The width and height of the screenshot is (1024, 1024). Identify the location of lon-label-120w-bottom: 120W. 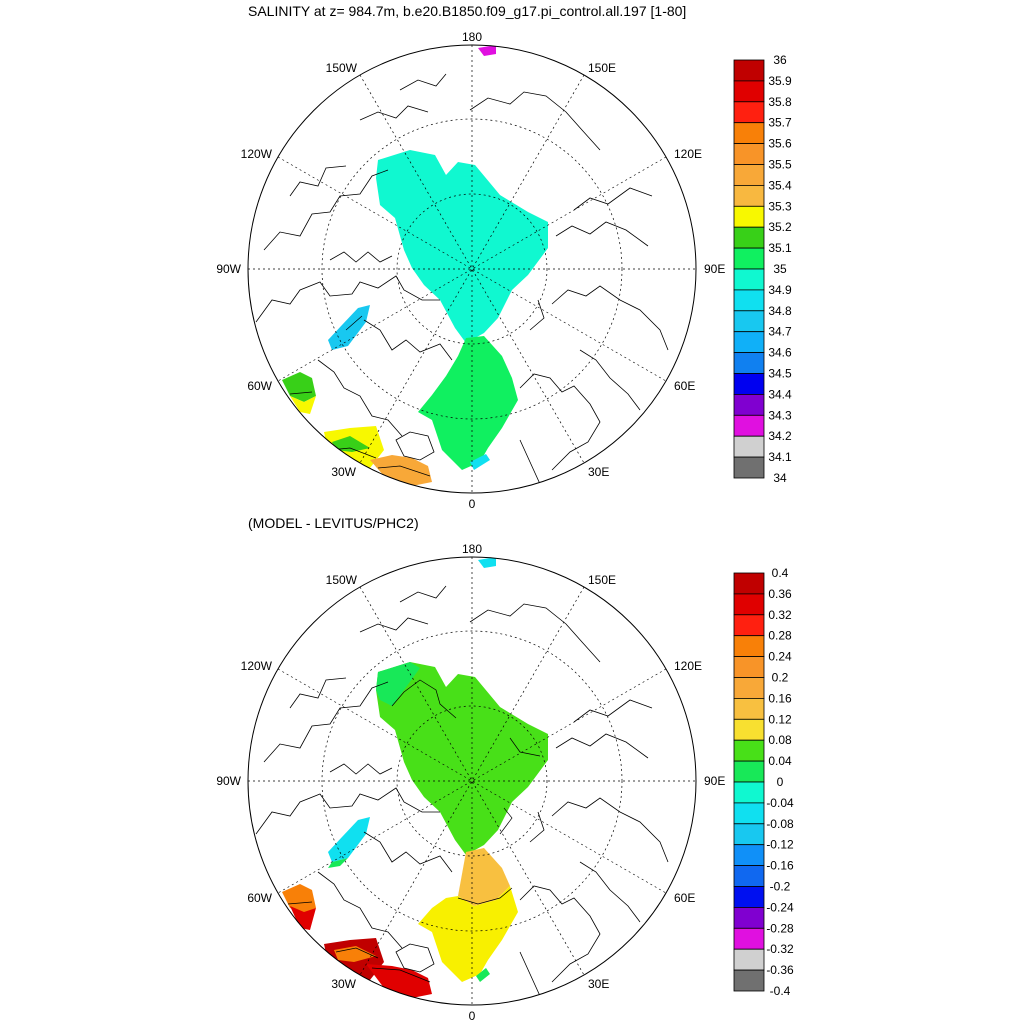
(257, 666).